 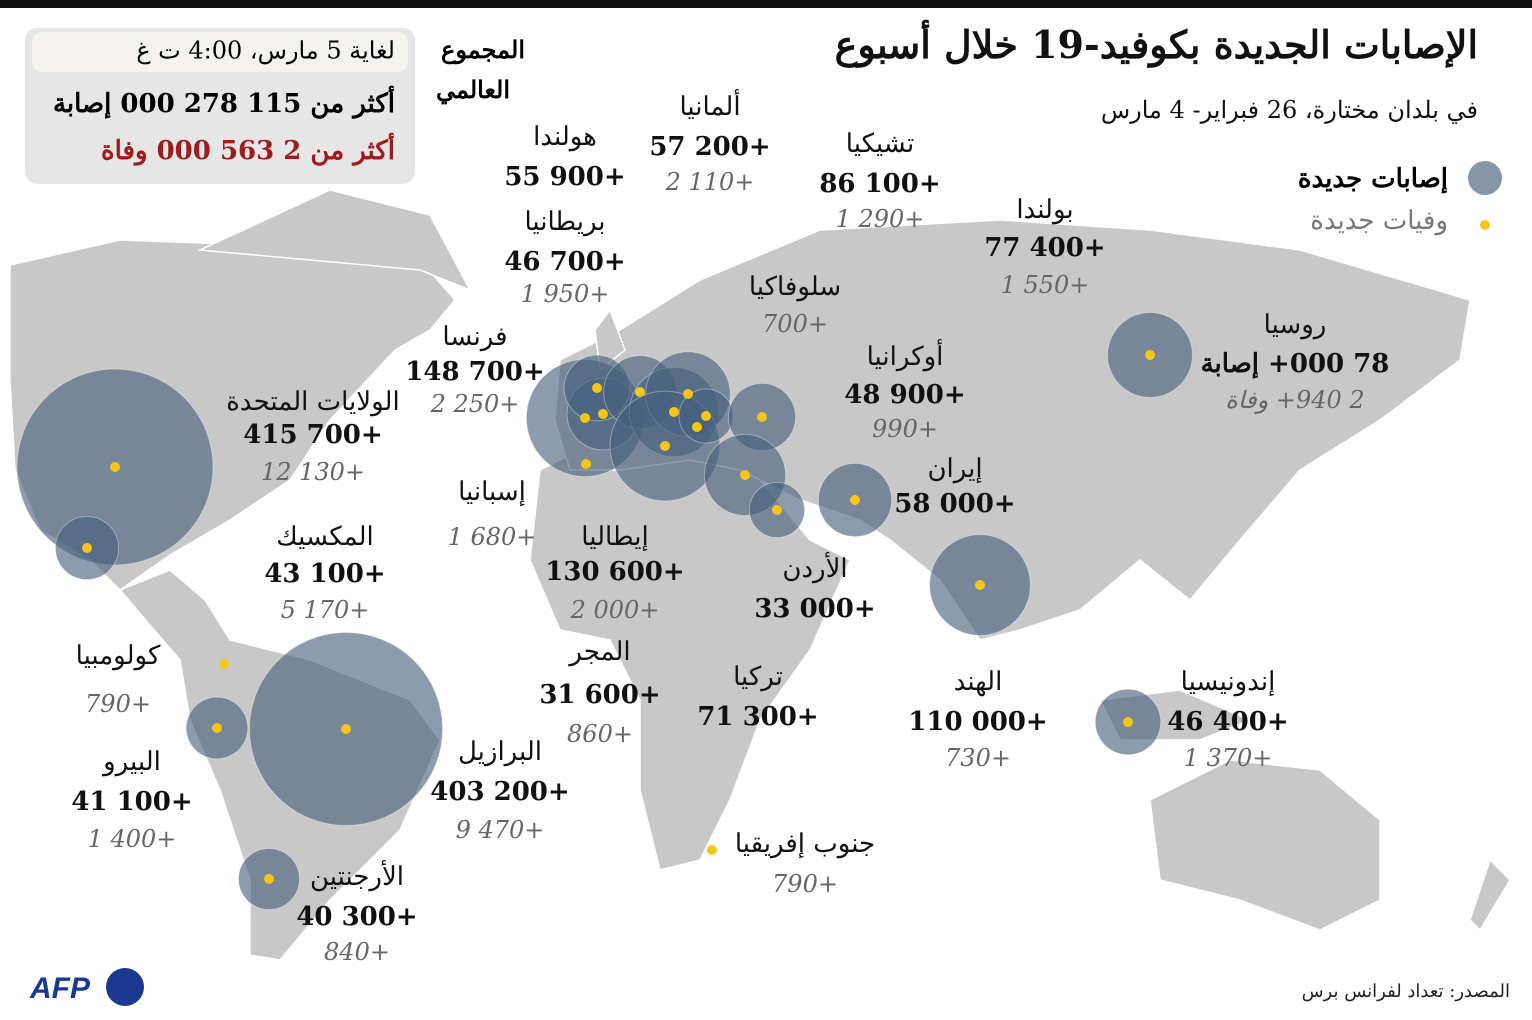 What do you see at coordinates (814, 567) in the screenshot?
I see `country-name: الأردن` at bounding box center [814, 567].